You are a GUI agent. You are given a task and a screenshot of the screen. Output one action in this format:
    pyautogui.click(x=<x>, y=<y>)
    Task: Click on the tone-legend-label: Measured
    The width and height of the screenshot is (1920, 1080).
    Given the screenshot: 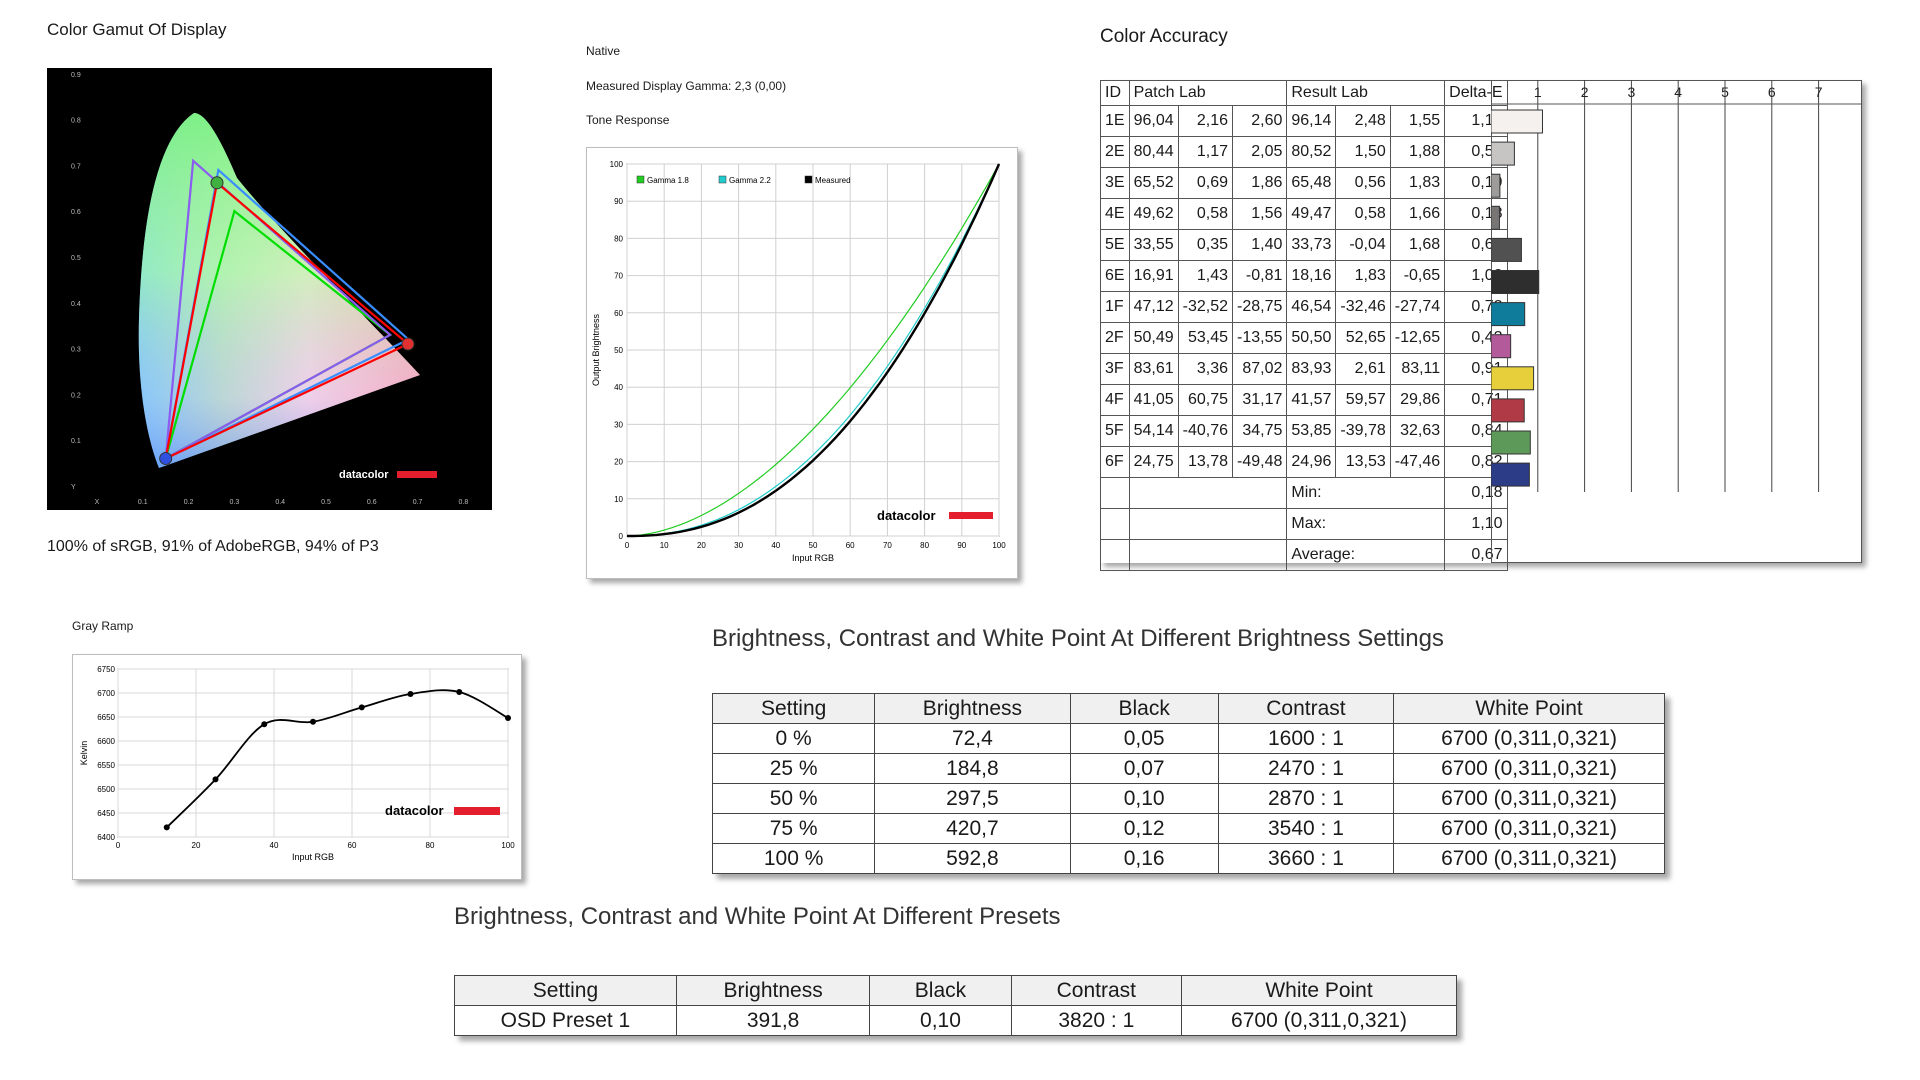 What is the action you would take?
    pyautogui.click(x=833, y=180)
    